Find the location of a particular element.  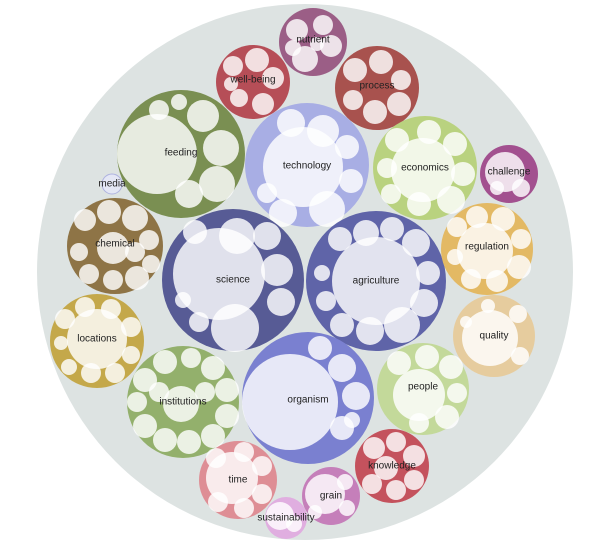

cluster-sustainability: sustainability is located at coordinates (286, 518).